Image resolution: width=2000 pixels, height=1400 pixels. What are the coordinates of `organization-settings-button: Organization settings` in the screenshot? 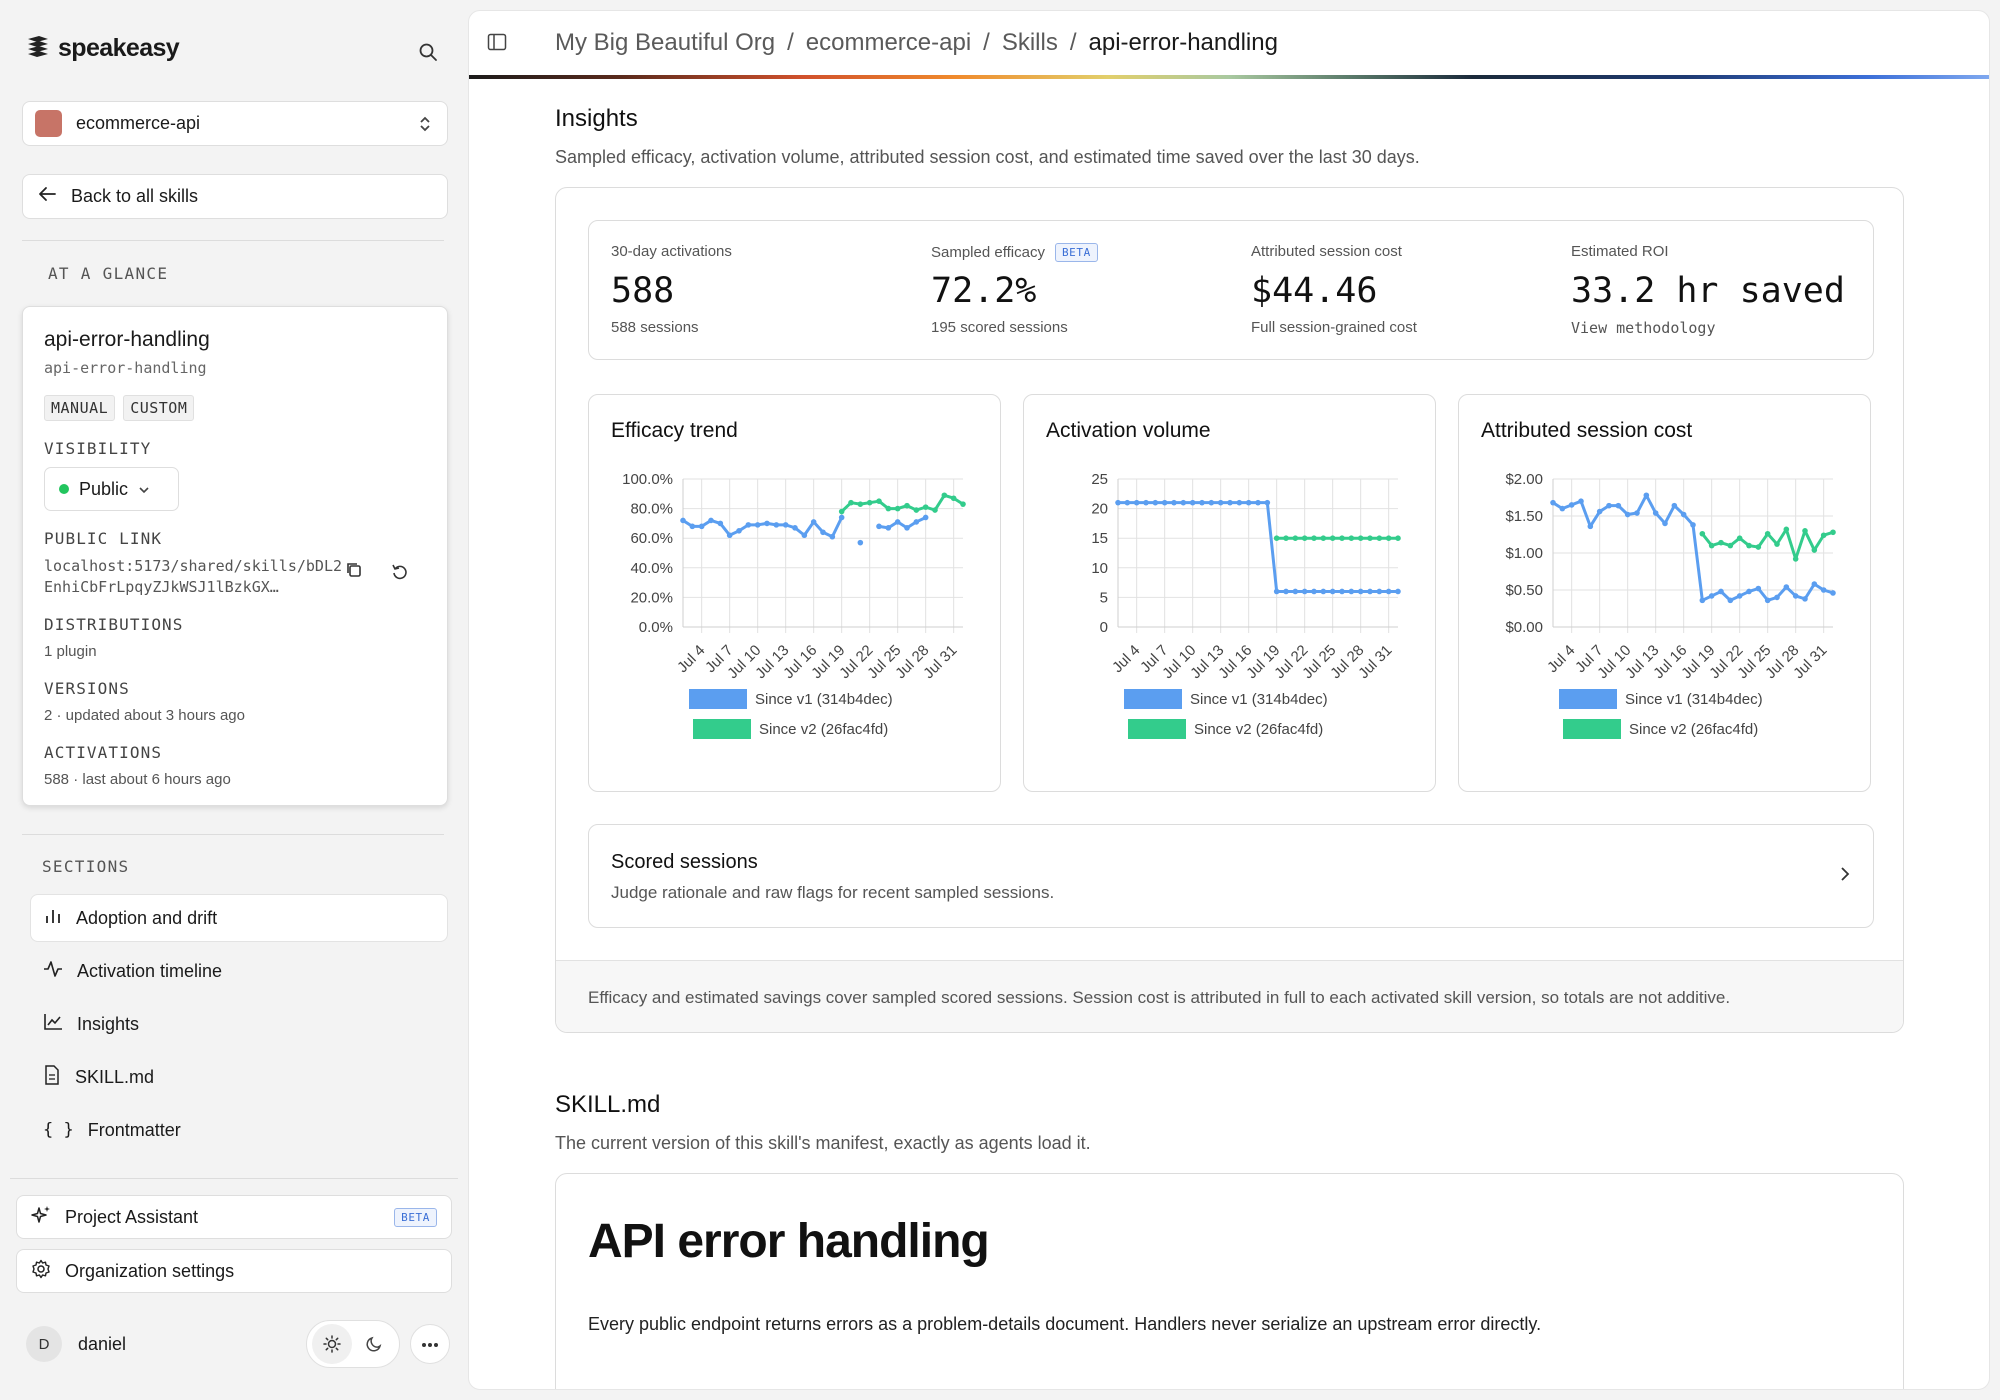 It's located at (234, 1271).